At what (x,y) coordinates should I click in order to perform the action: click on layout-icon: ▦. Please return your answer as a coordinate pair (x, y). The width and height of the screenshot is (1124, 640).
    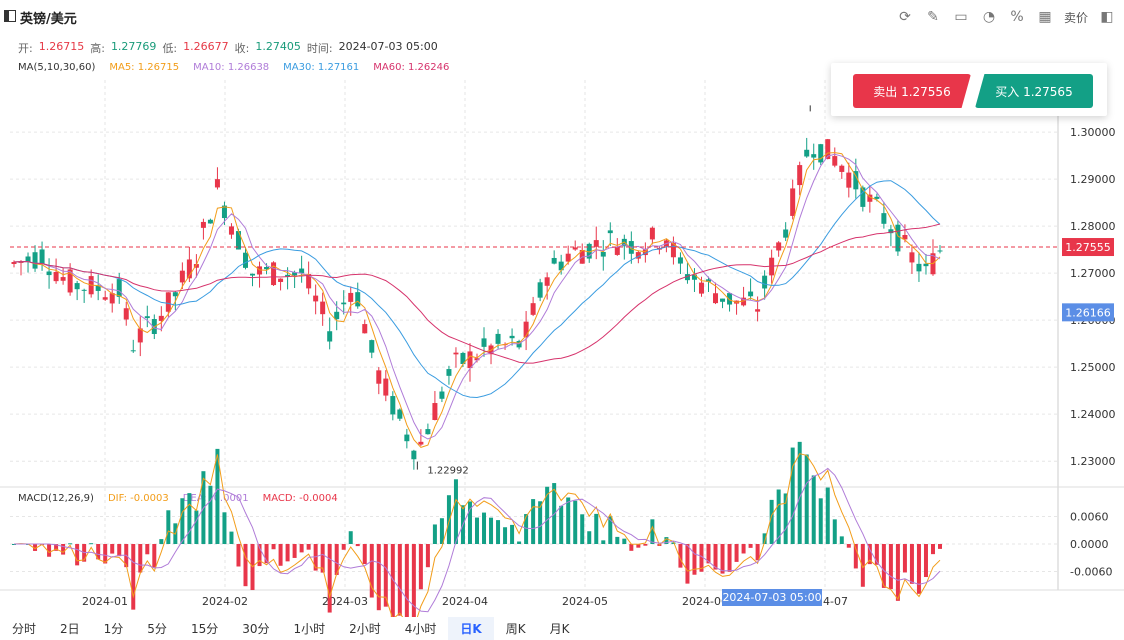
    Looking at the image, I should click on (1045, 17).